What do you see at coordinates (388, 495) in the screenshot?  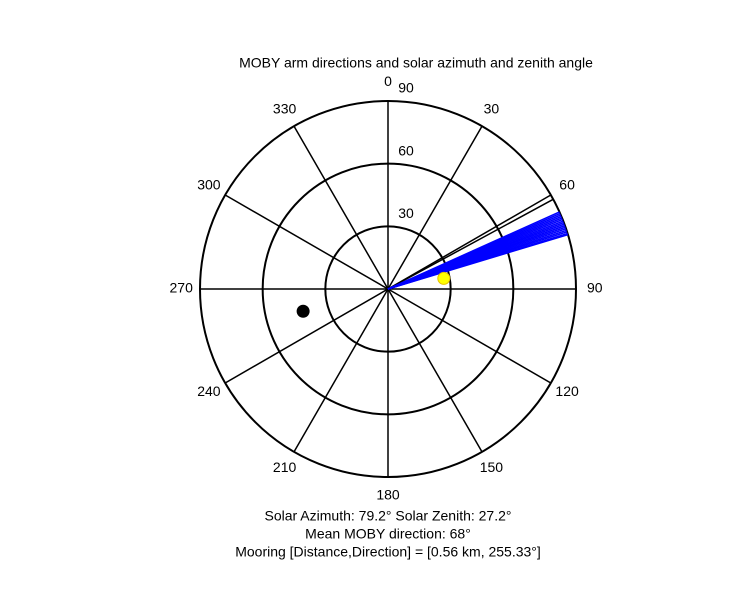 I see `angle-tick-label: 180` at bounding box center [388, 495].